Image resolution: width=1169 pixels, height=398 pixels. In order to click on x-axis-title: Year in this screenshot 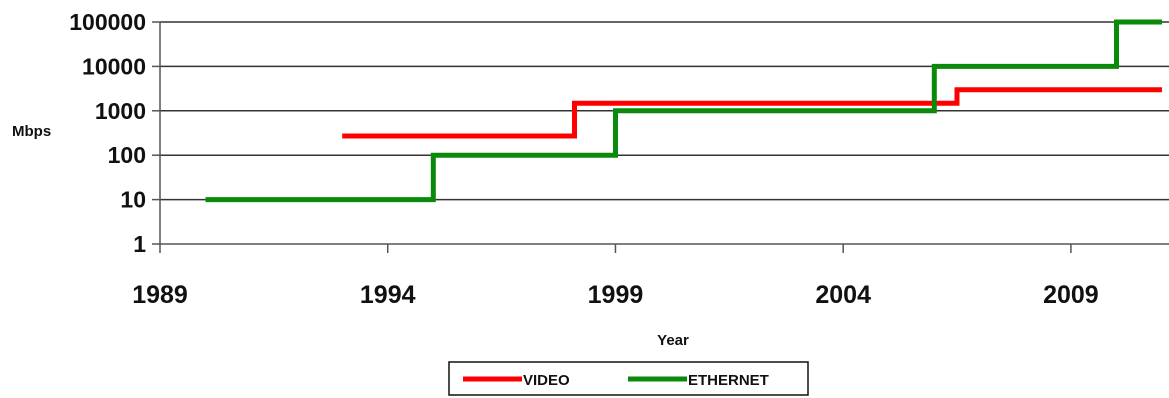, I will do `click(673, 340)`.